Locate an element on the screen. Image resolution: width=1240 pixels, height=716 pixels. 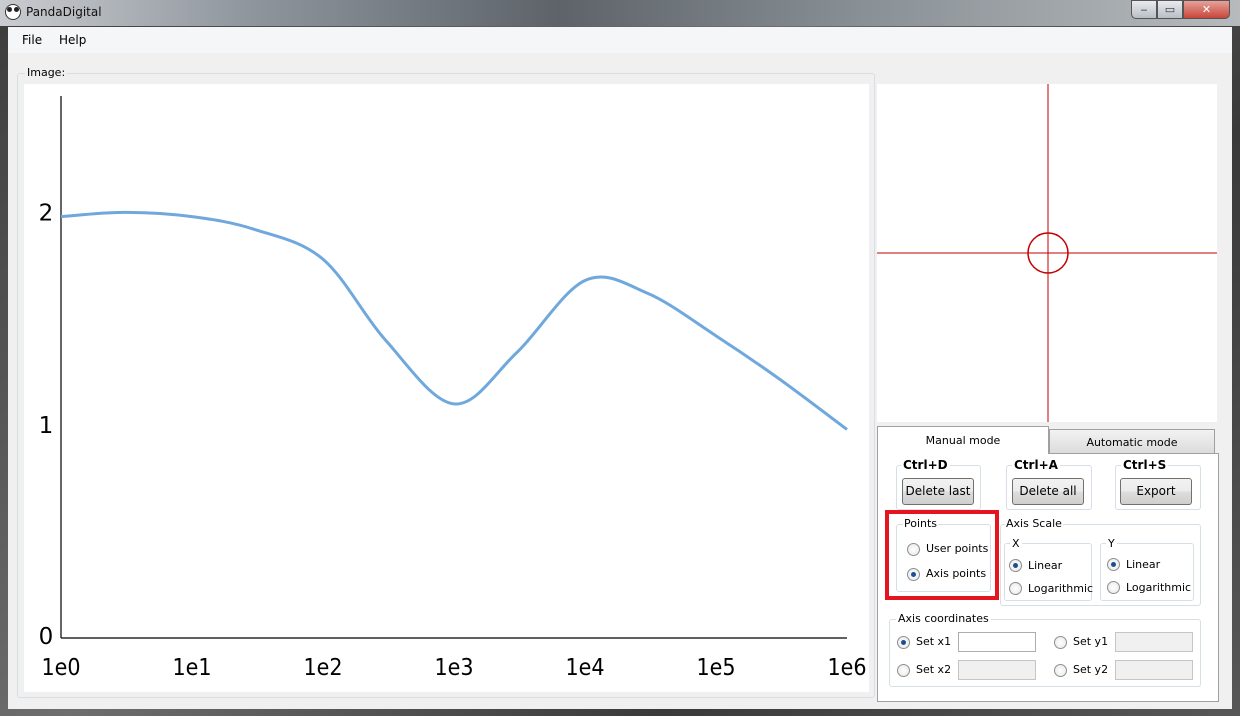
set-x1-label: Set x1 is located at coordinates (934, 641).